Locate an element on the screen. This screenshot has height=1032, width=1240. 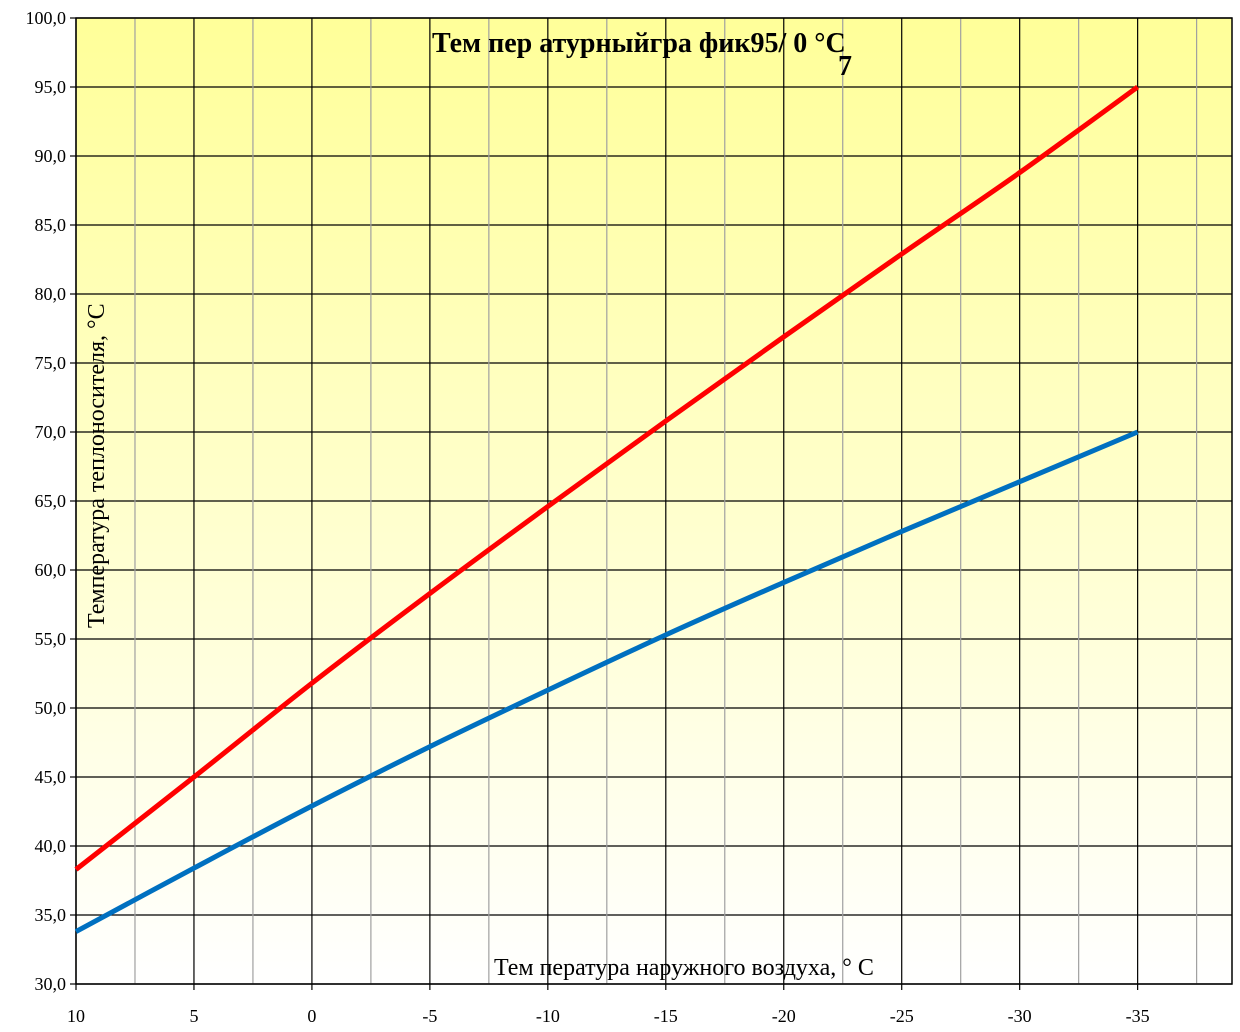
x-axis-label: Тем пература наружного воздуха, ° С is located at coordinates (684, 968).